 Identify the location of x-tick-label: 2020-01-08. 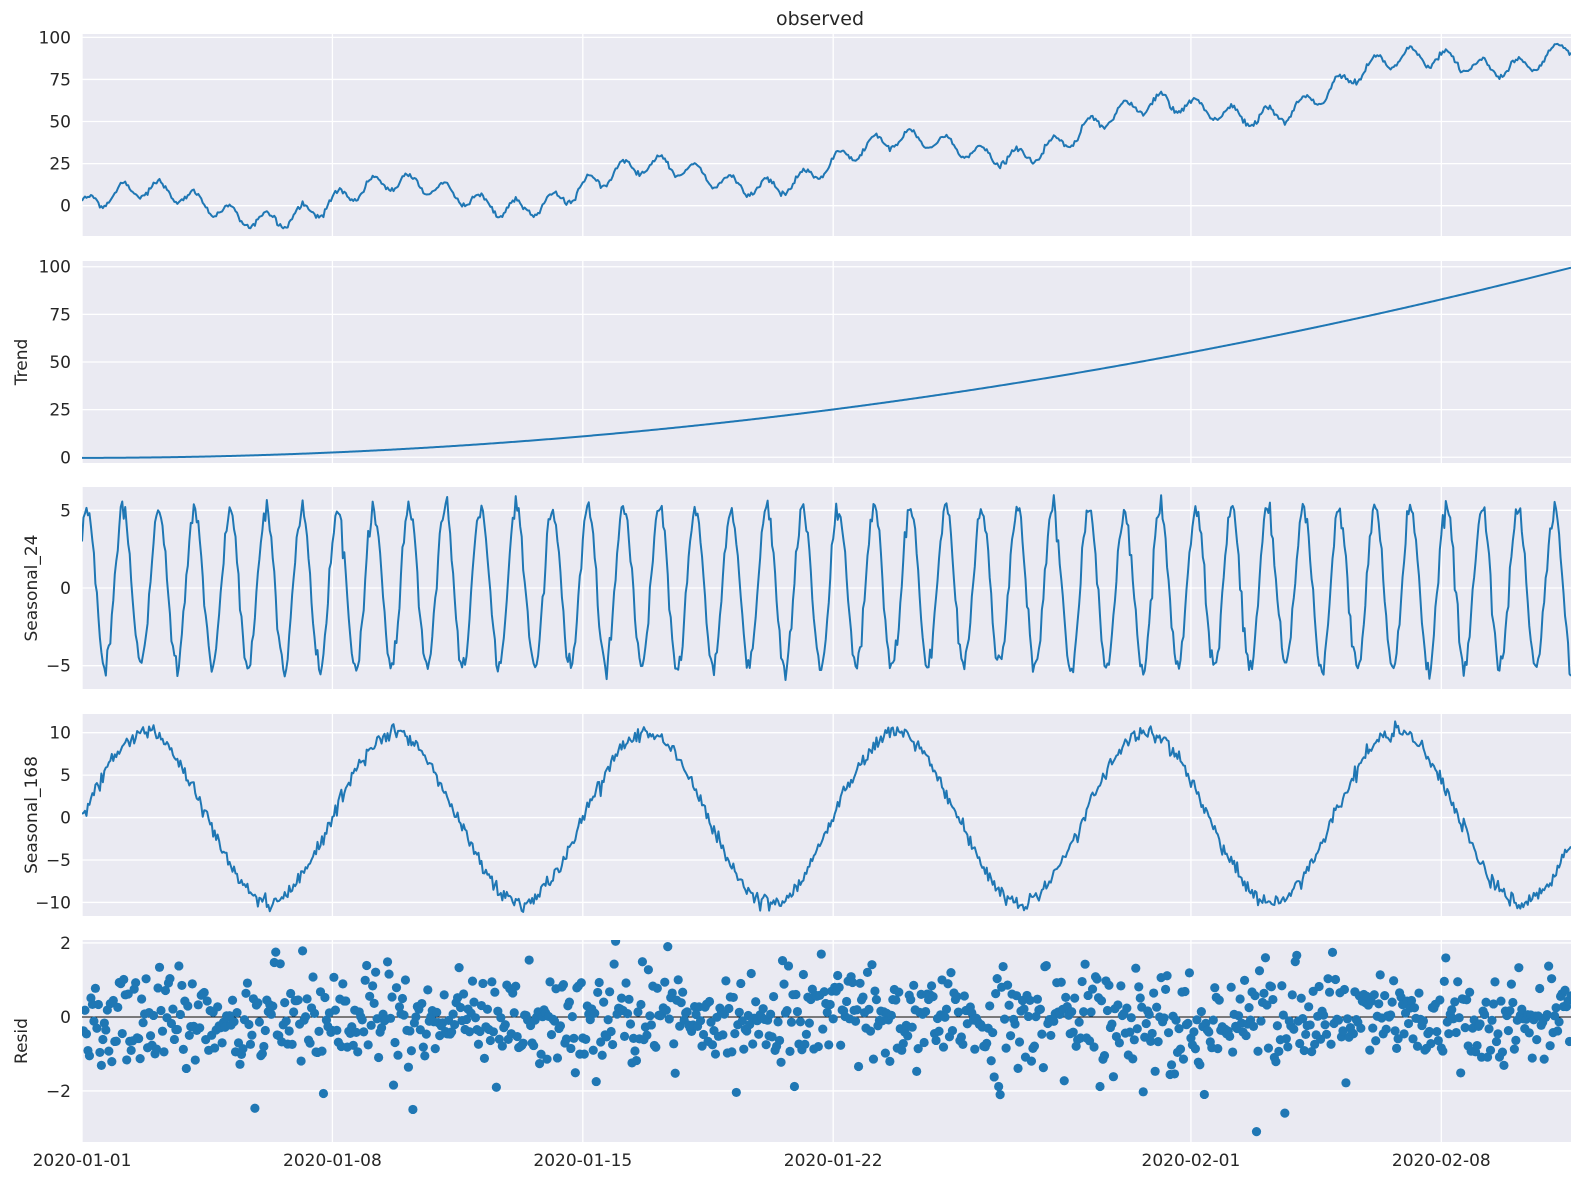
(332, 1161).